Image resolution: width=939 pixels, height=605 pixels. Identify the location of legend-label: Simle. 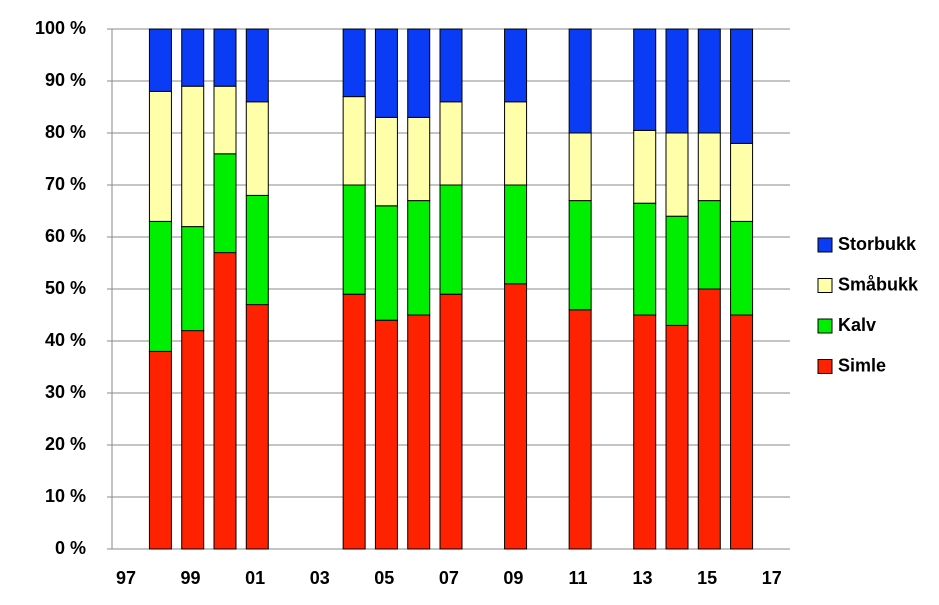
(862, 365).